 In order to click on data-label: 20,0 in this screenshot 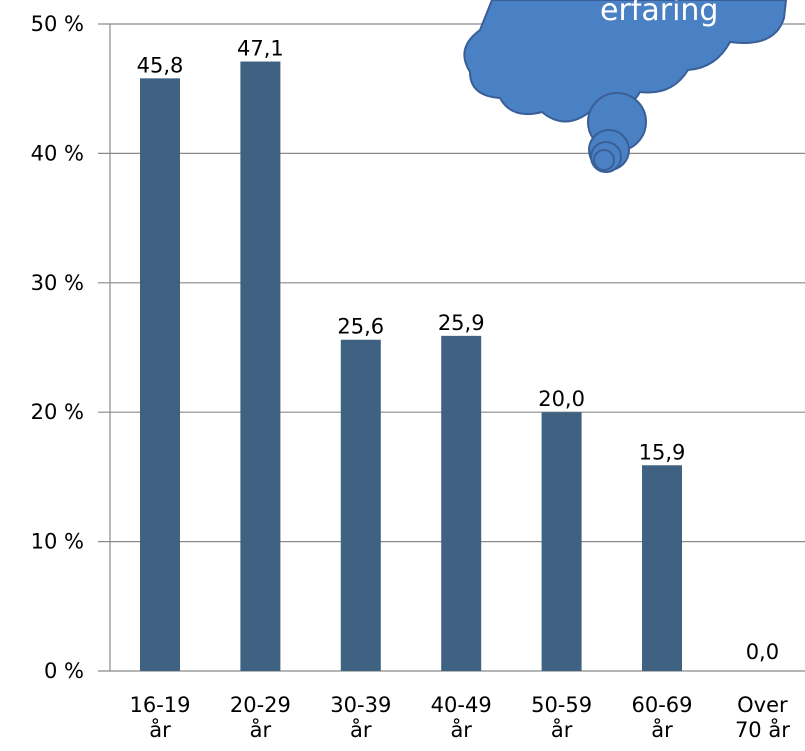, I will do `click(561, 399)`.